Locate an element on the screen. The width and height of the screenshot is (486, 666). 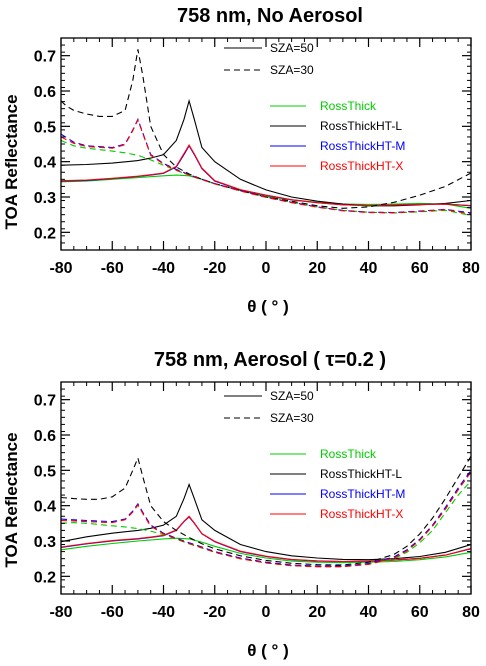
chart-title: 758 nm, Aerosol ( τ=0.2 ) is located at coordinates (270, 360).